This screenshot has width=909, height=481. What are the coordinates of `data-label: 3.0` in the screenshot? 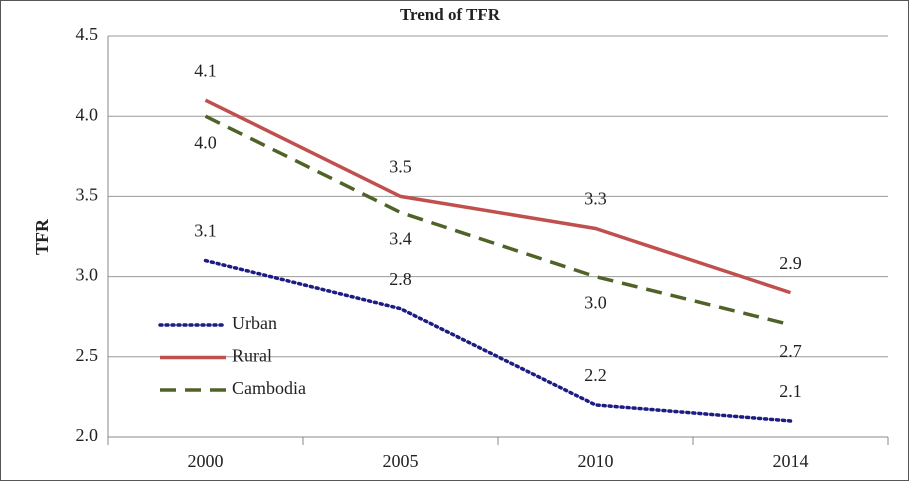 It's located at (595, 303).